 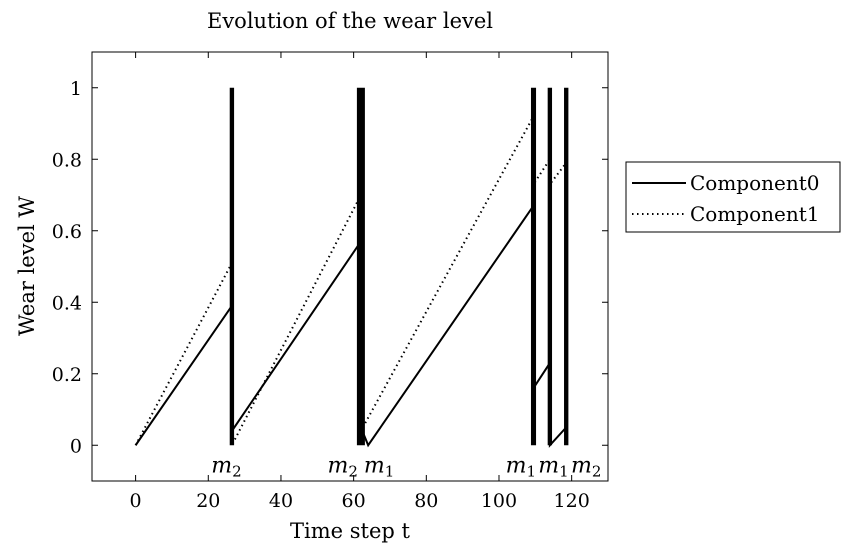 What do you see at coordinates (354, 501) in the screenshot?
I see `x-tick-label-60: 60` at bounding box center [354, 501].